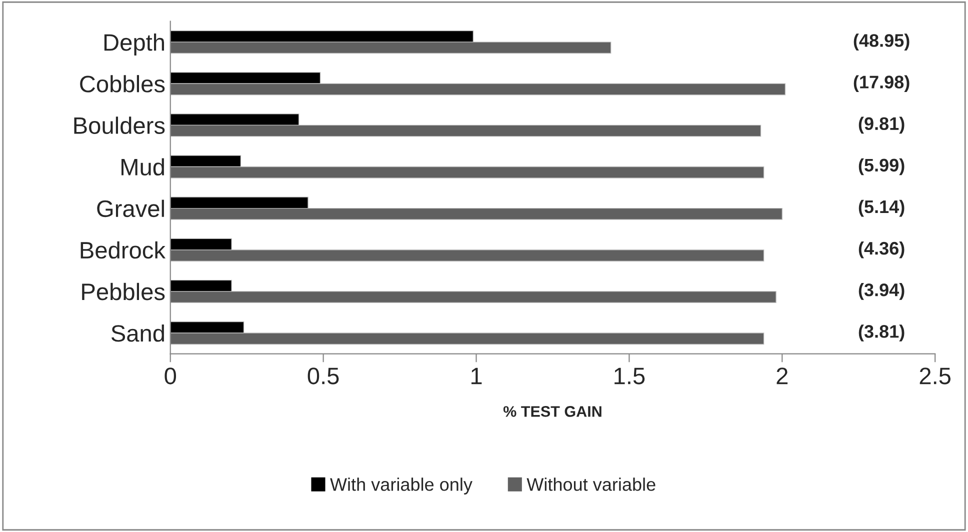  What do you see at coordinates (935, 376) in the screenshot?
I see `x-tick-label: 2.5` at bounding box center [935, 376].